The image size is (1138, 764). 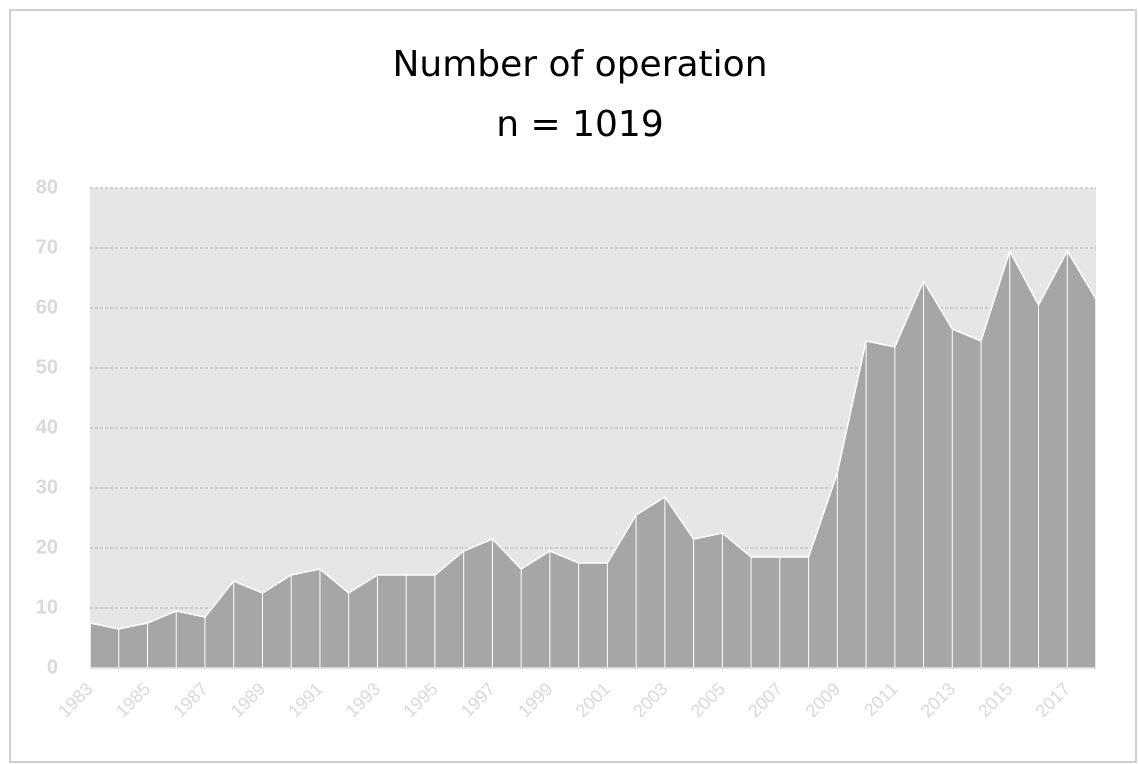 I want to click on y-tick-label: 0, so click(x=52, y=667).